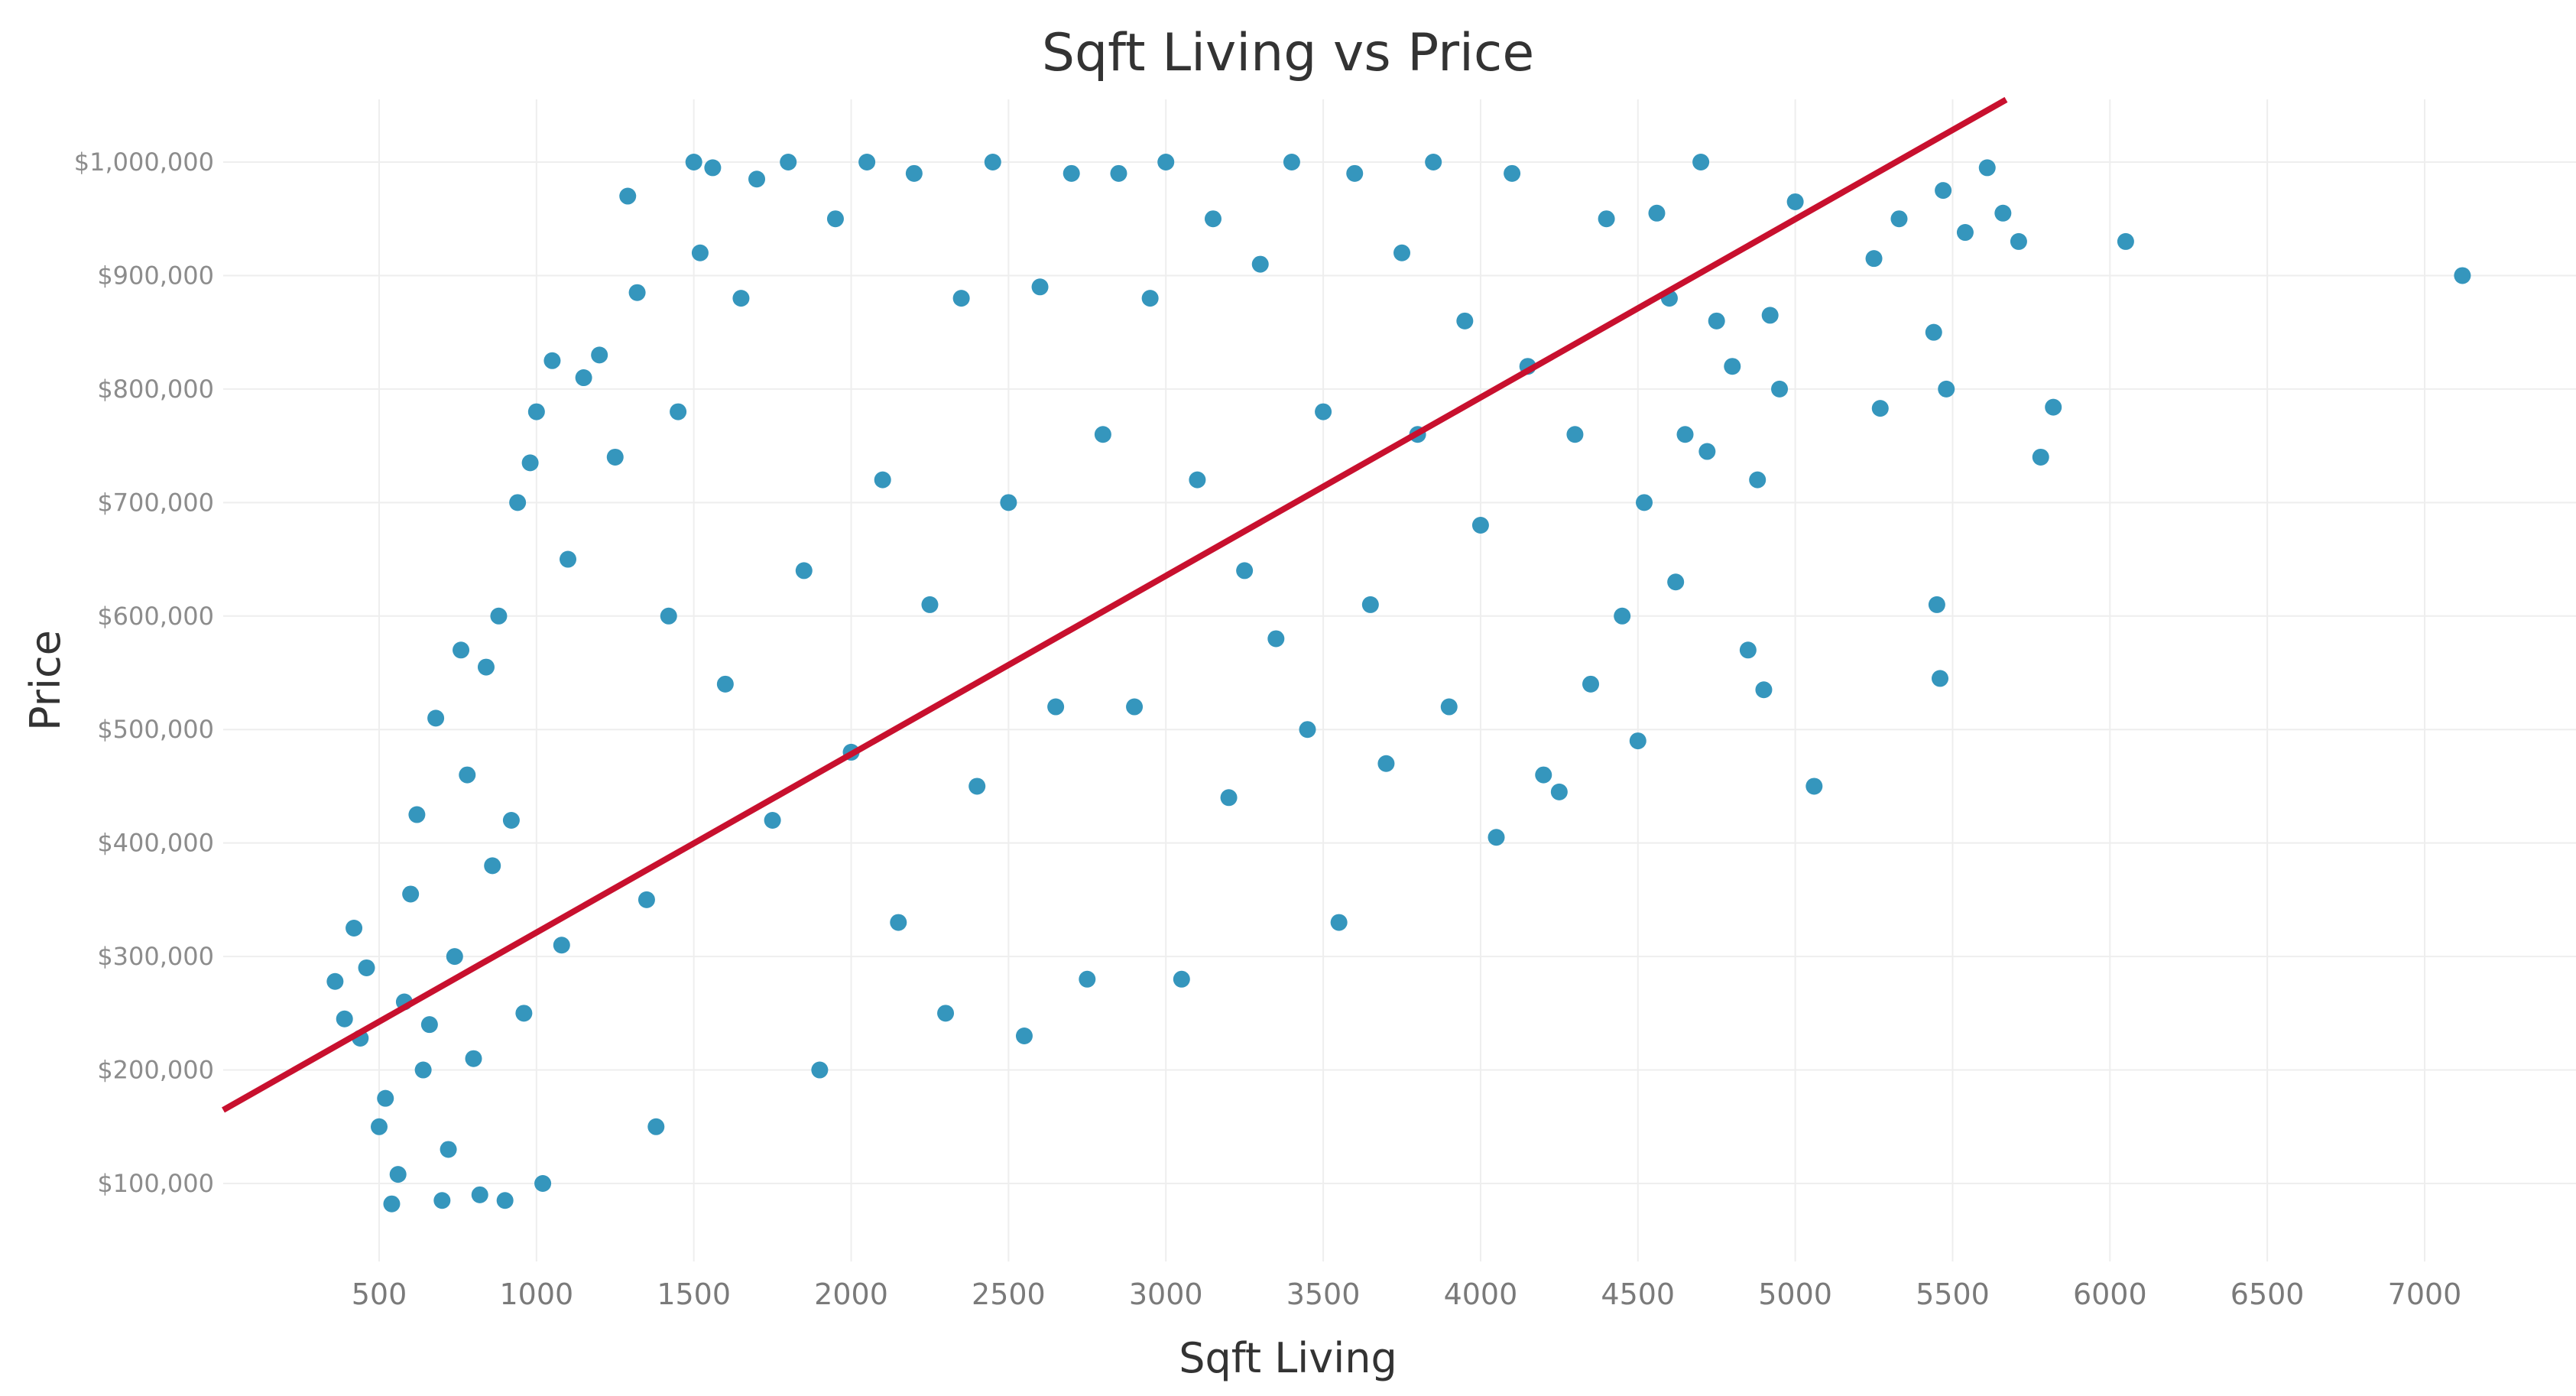 The height and width of the screenshot is (1396, 2576). Describe the element at coordinates (155, 1183) in the screenshot. I see `y-tick-label: $100,000` at that location.